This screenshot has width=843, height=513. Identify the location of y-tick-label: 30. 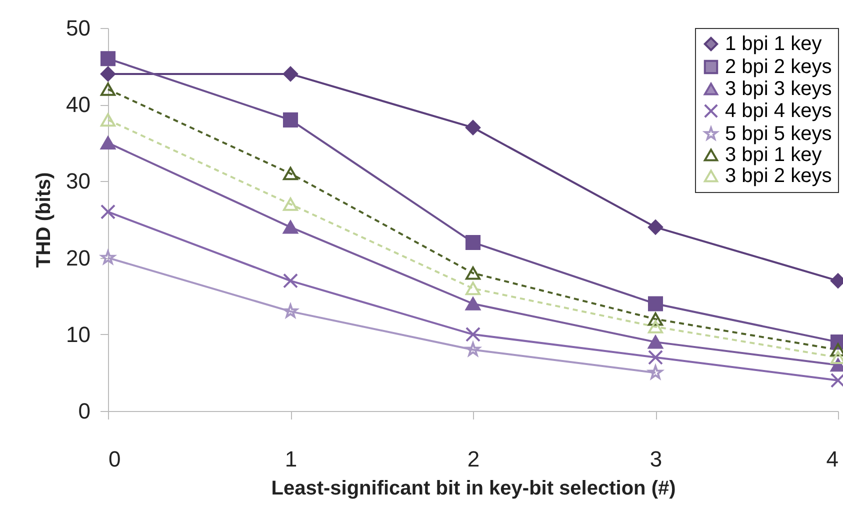
(78, 181).